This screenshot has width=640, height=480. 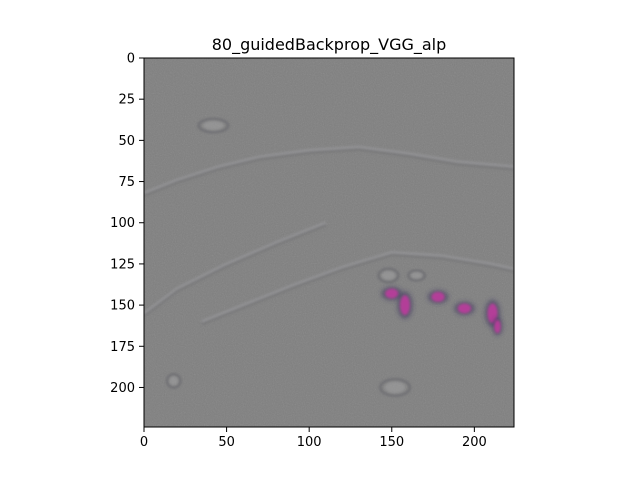 I want to click on y-tick-label: 50, so click(x=126, y=141).